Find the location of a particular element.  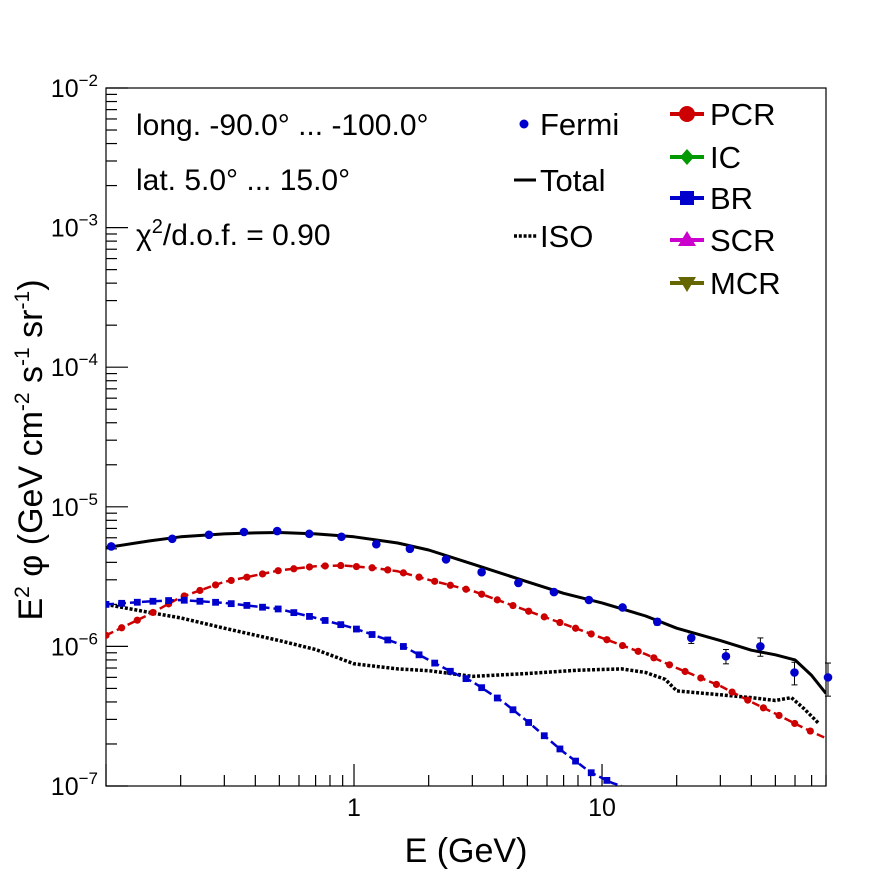

legend-right: PCR IC BR SCR MCR is located at coordinates (725, 199).